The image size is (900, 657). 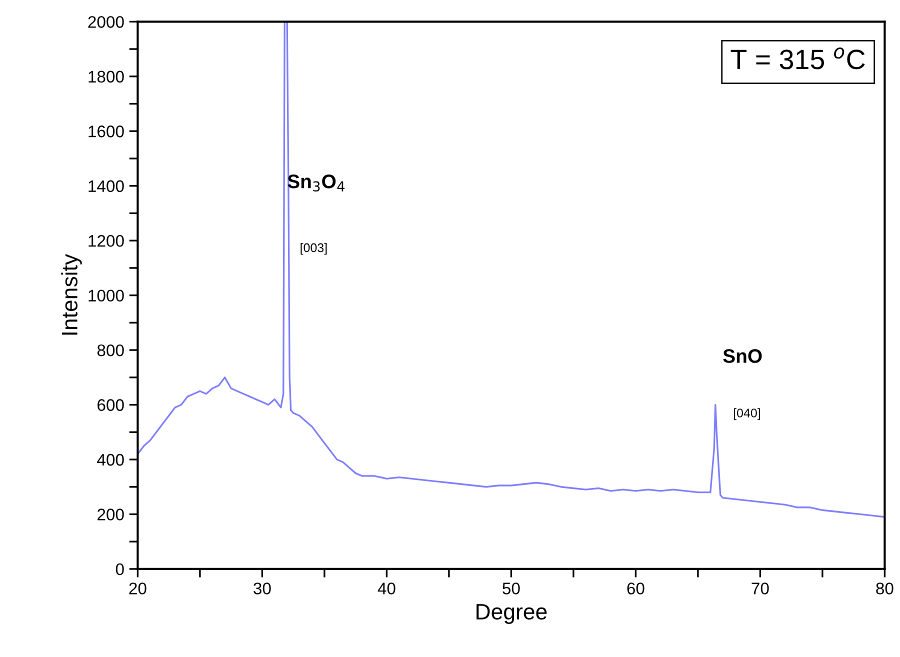 What do you see at coordinates (262, 588) in the screenshot?
I see `x-tick-label: 30` at bounding box center [262, 588].